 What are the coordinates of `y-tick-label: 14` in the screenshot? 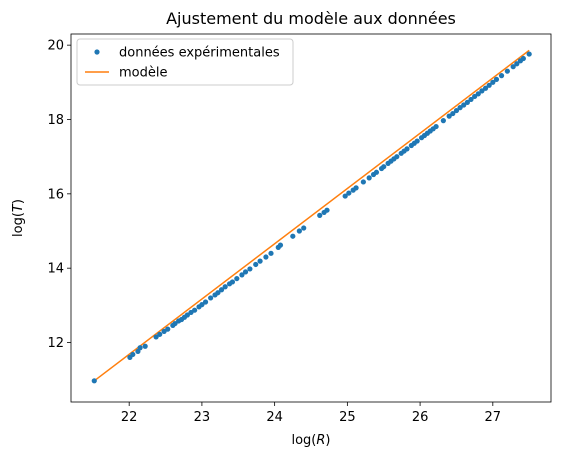 It's located at (55, 269).